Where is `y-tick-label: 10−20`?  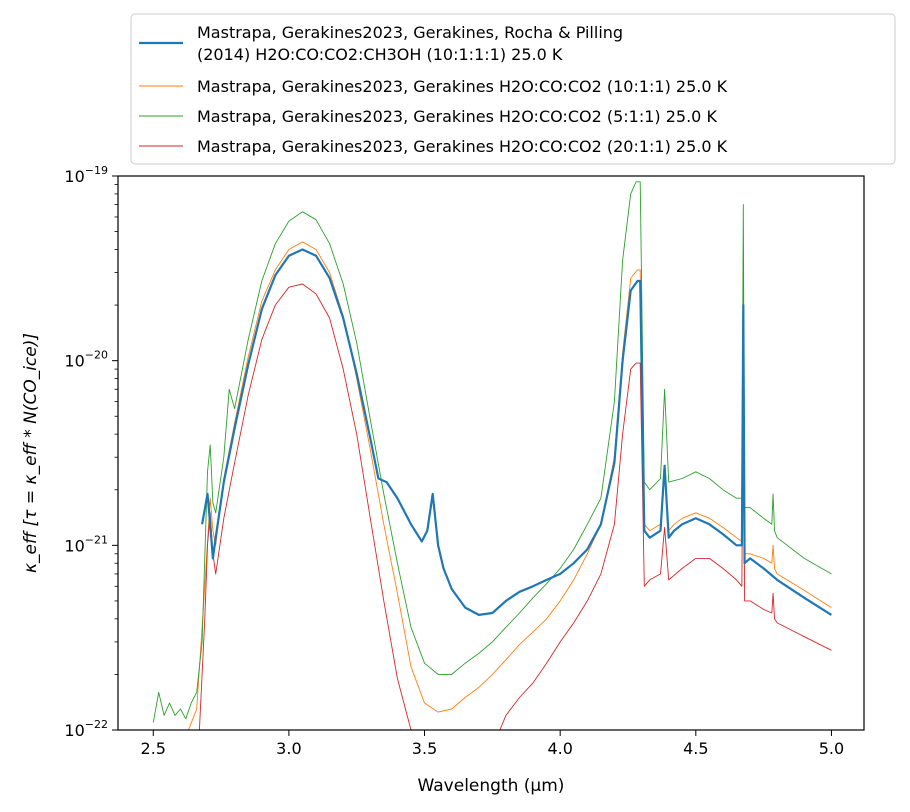 y-tick-label: 10−20 is located at coordinates (86, 360).